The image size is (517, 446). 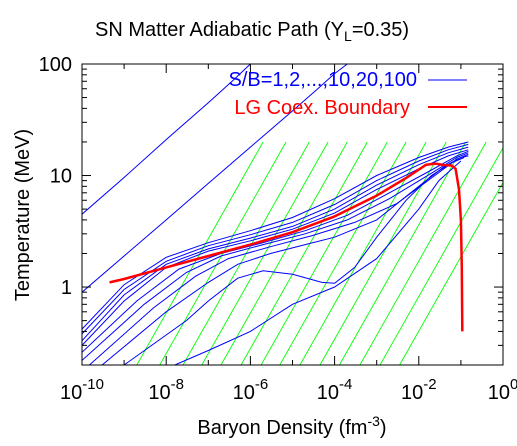 What do you see at coordinates (429, 384) in the screenshot?
I see `x-tick-label-exp: -2` at bounding box center [429, 384].